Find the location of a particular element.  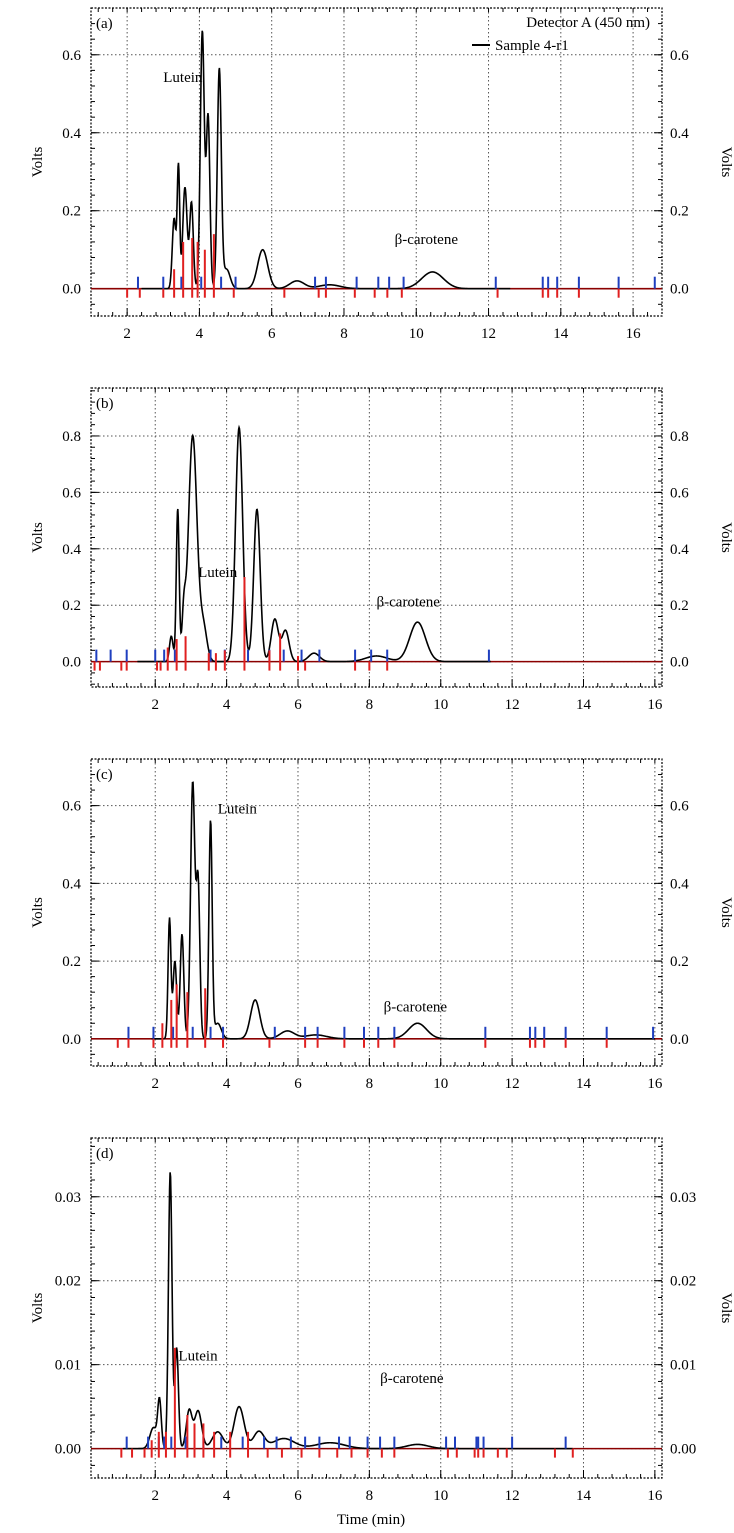

y-tick-label-right: 0.00 is located at coordinates (683, 1450).